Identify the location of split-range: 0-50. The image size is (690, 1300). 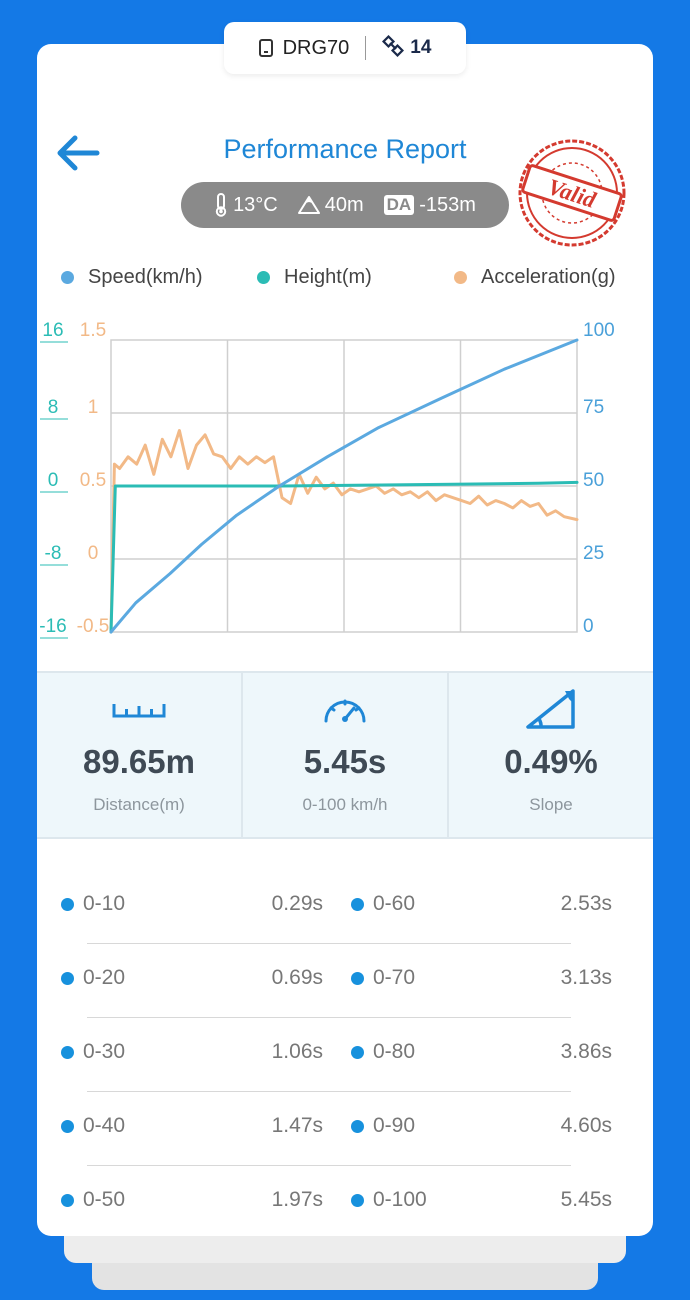
(104, 1199).